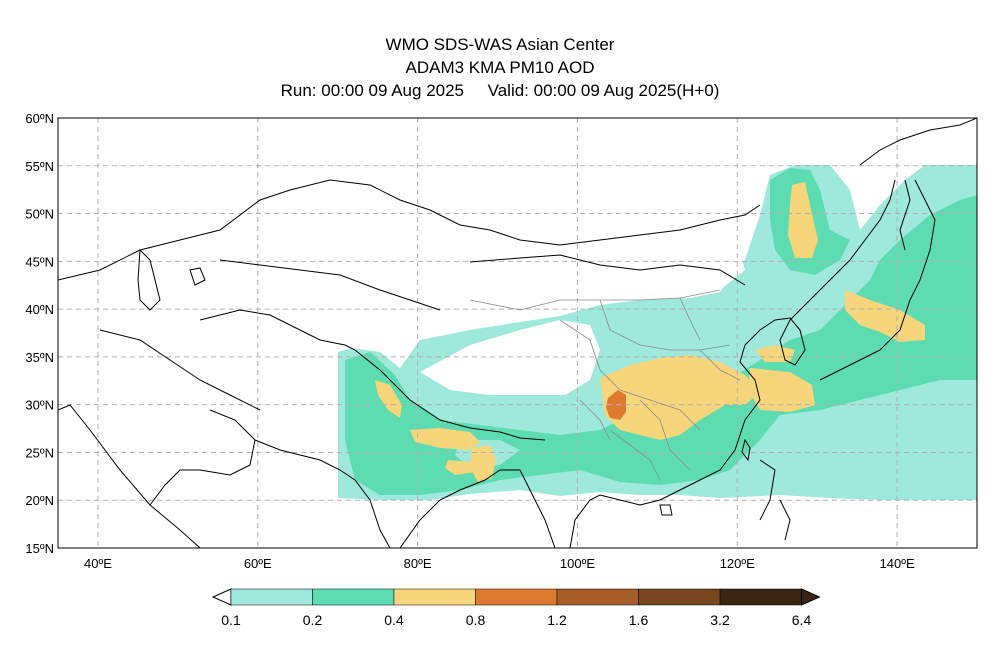  I want to click on valid-time-label: Valid: 00:00 09 Aug 2025(H+0), so click(603, 90).